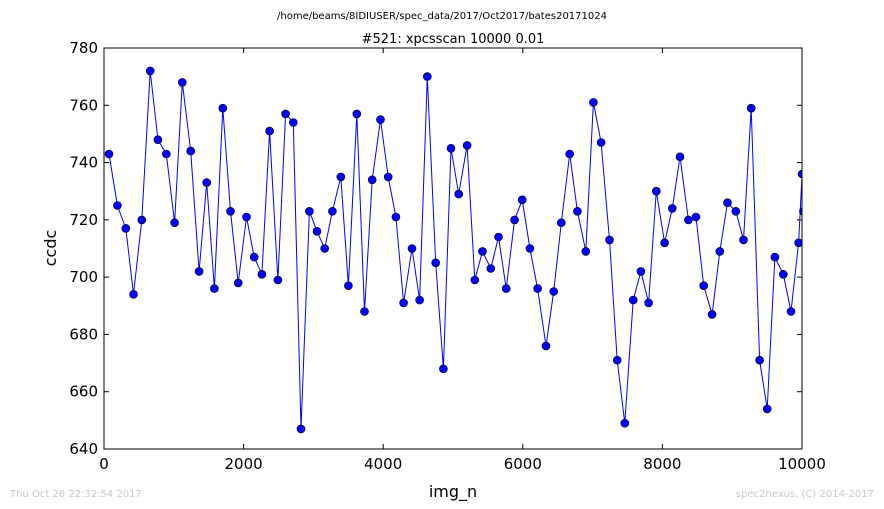  I want to click on y-tick-label: 680, so click(83, 334).